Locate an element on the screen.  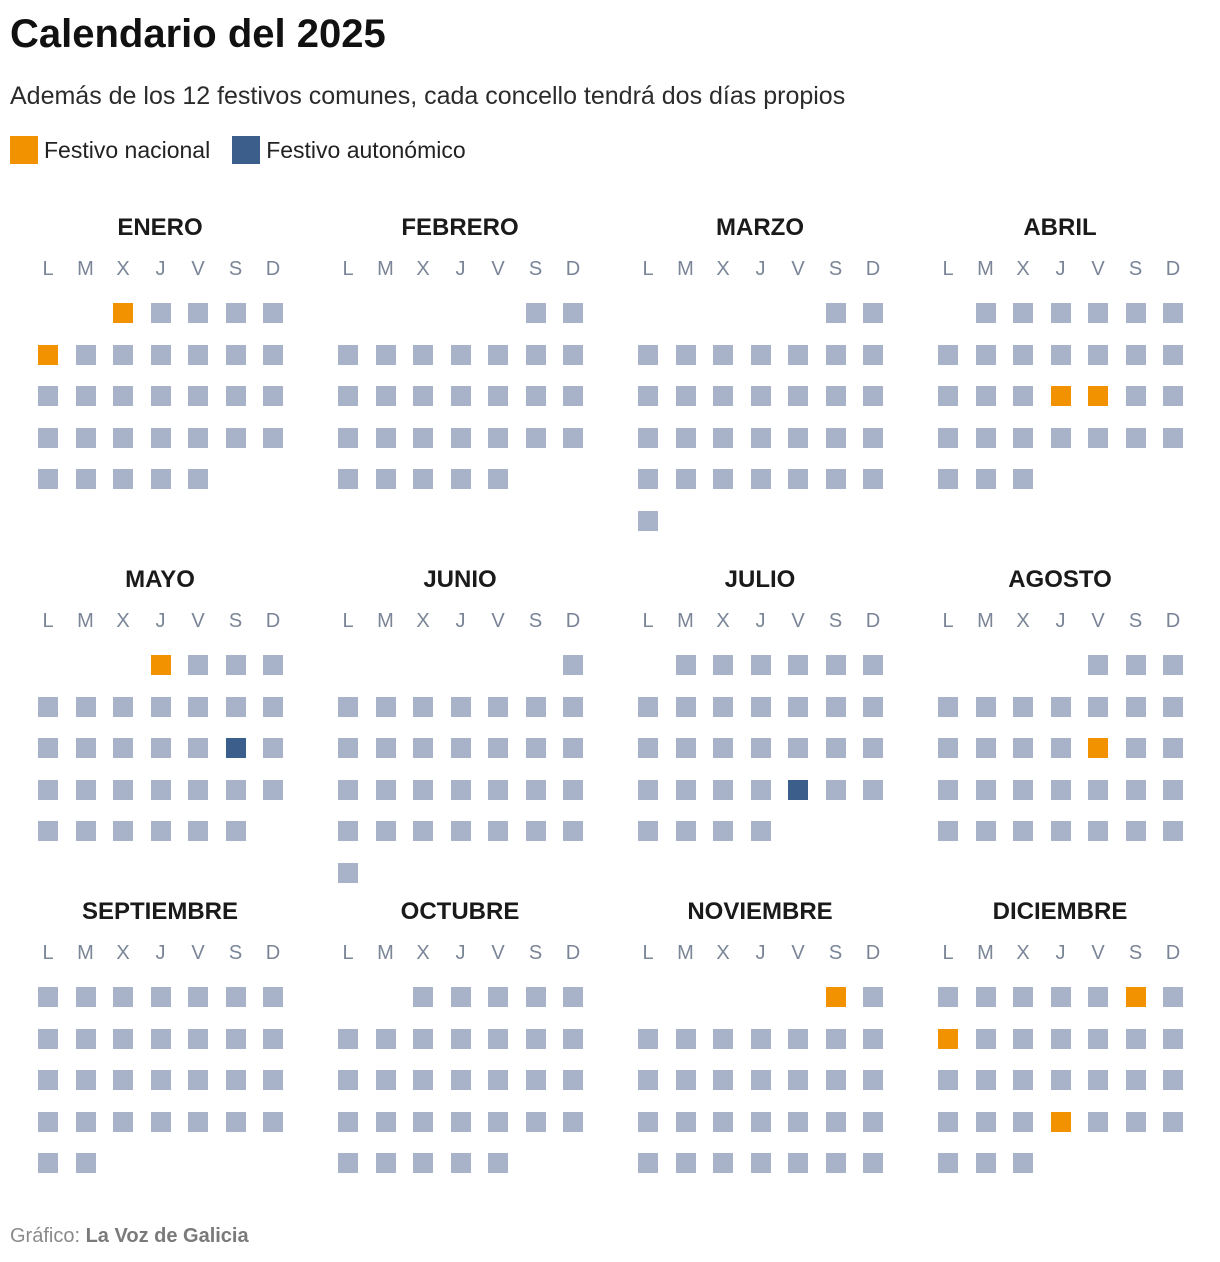
day-square-national-holiday is located at coordinates (1098, 748).